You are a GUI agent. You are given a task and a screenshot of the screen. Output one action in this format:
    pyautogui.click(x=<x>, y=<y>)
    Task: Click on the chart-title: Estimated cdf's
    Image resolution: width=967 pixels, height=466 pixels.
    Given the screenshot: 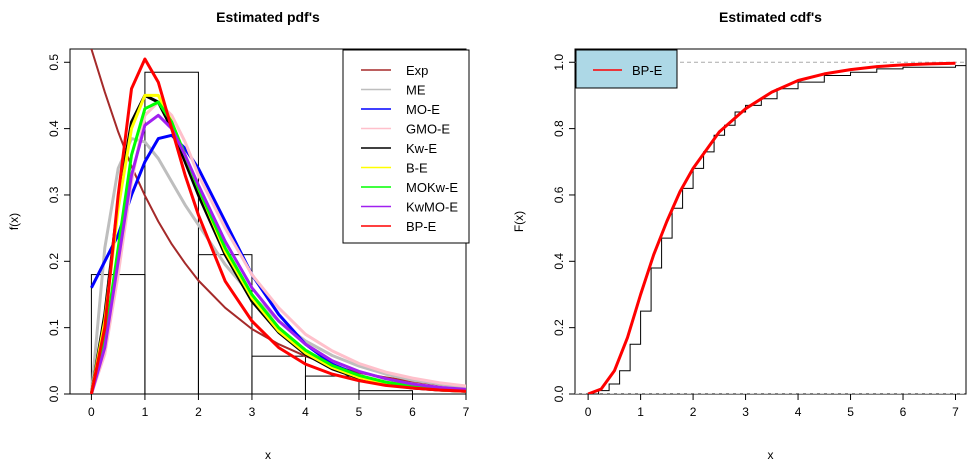 What is the action you would take?
    pyautogui.click(x=770, y=17)
    